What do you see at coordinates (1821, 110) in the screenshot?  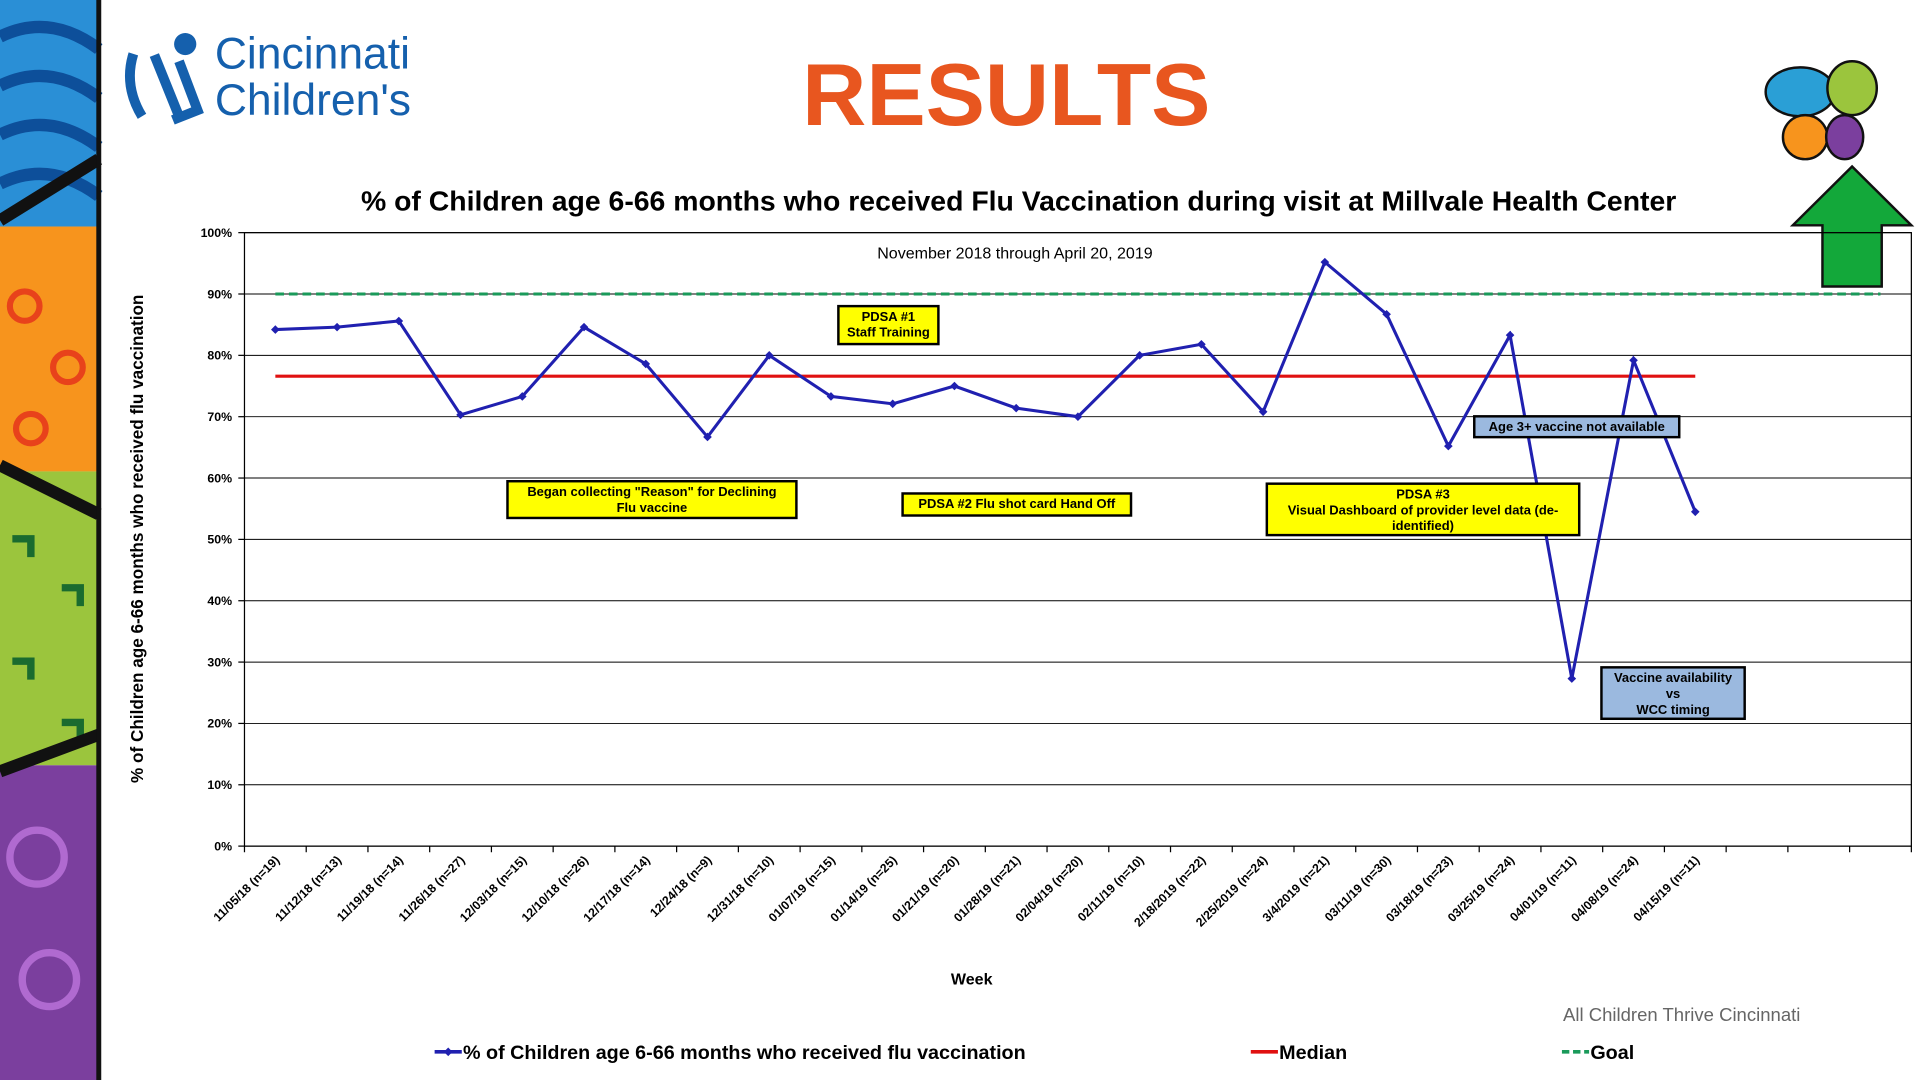 I see `butterfly-icon` at bounding box center [1821, 110].